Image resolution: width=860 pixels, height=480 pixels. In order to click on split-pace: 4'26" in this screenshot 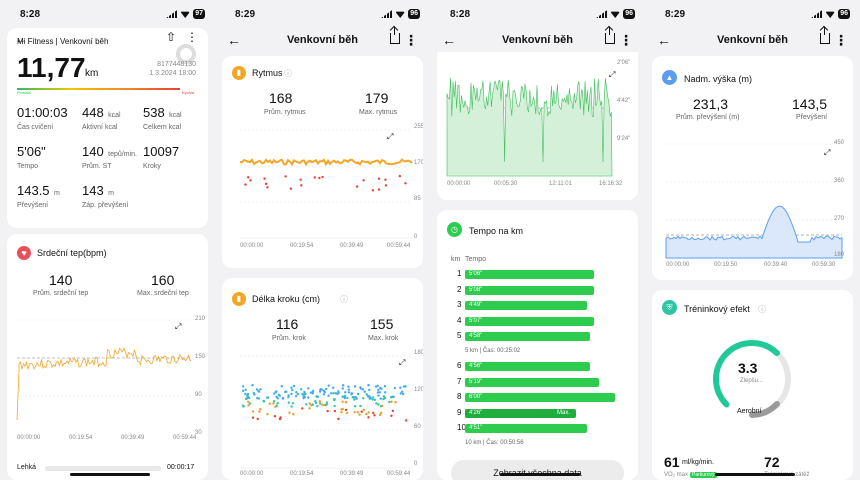, I will do `click(476, 412)`.